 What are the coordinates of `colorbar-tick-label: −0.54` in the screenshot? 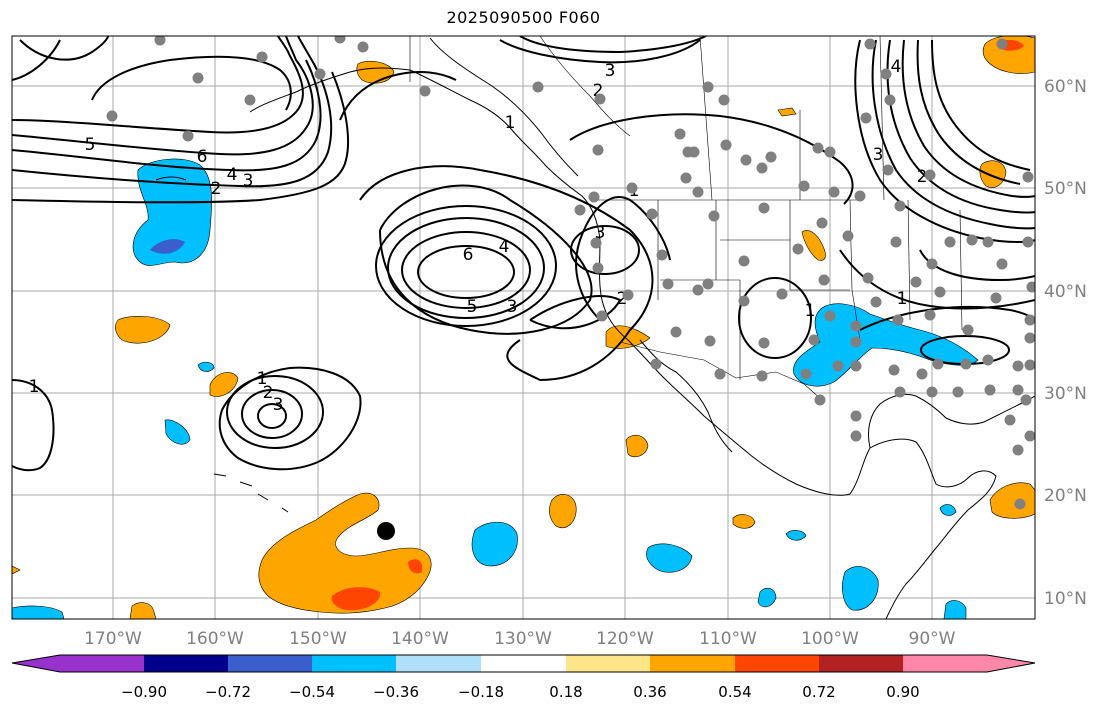 It's located at (312, 692).